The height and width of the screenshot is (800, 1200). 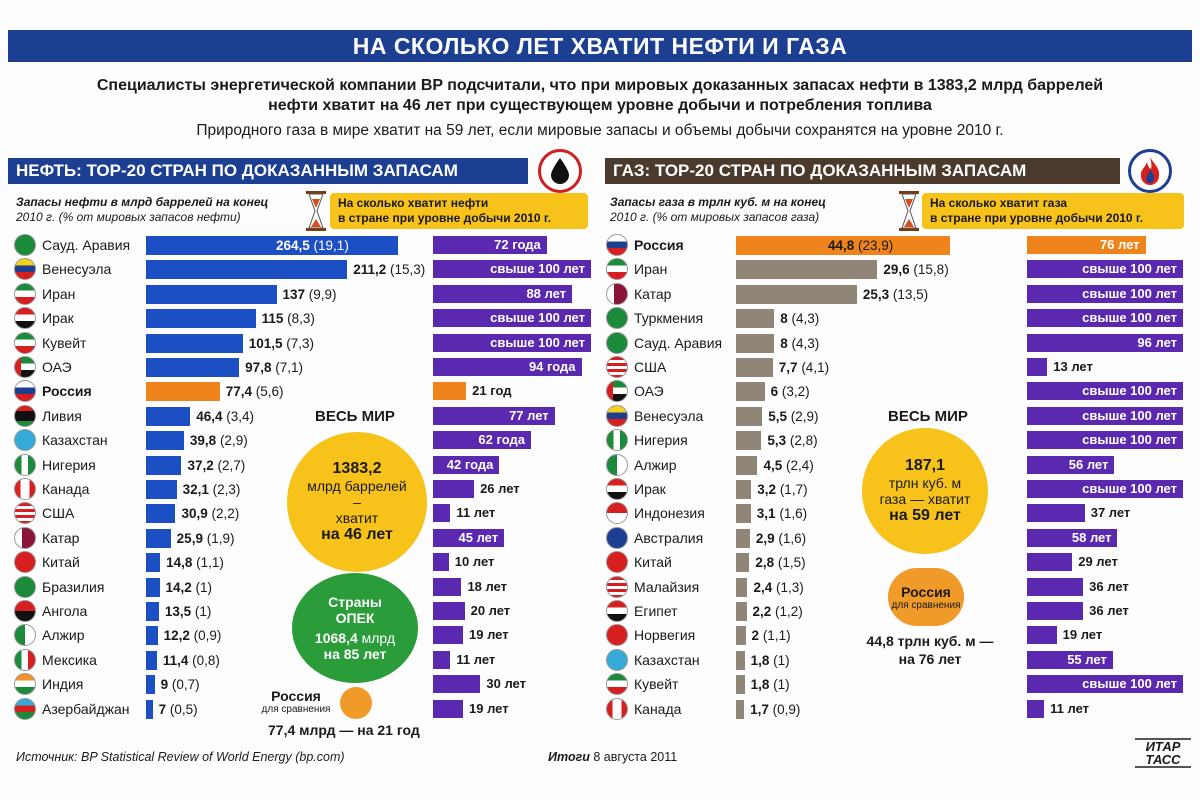 What do you see at coordinates (930, 659) in the screenshot?
I see `gas-russia-text-2: на 76 лет` at bounding box center [930, 659].